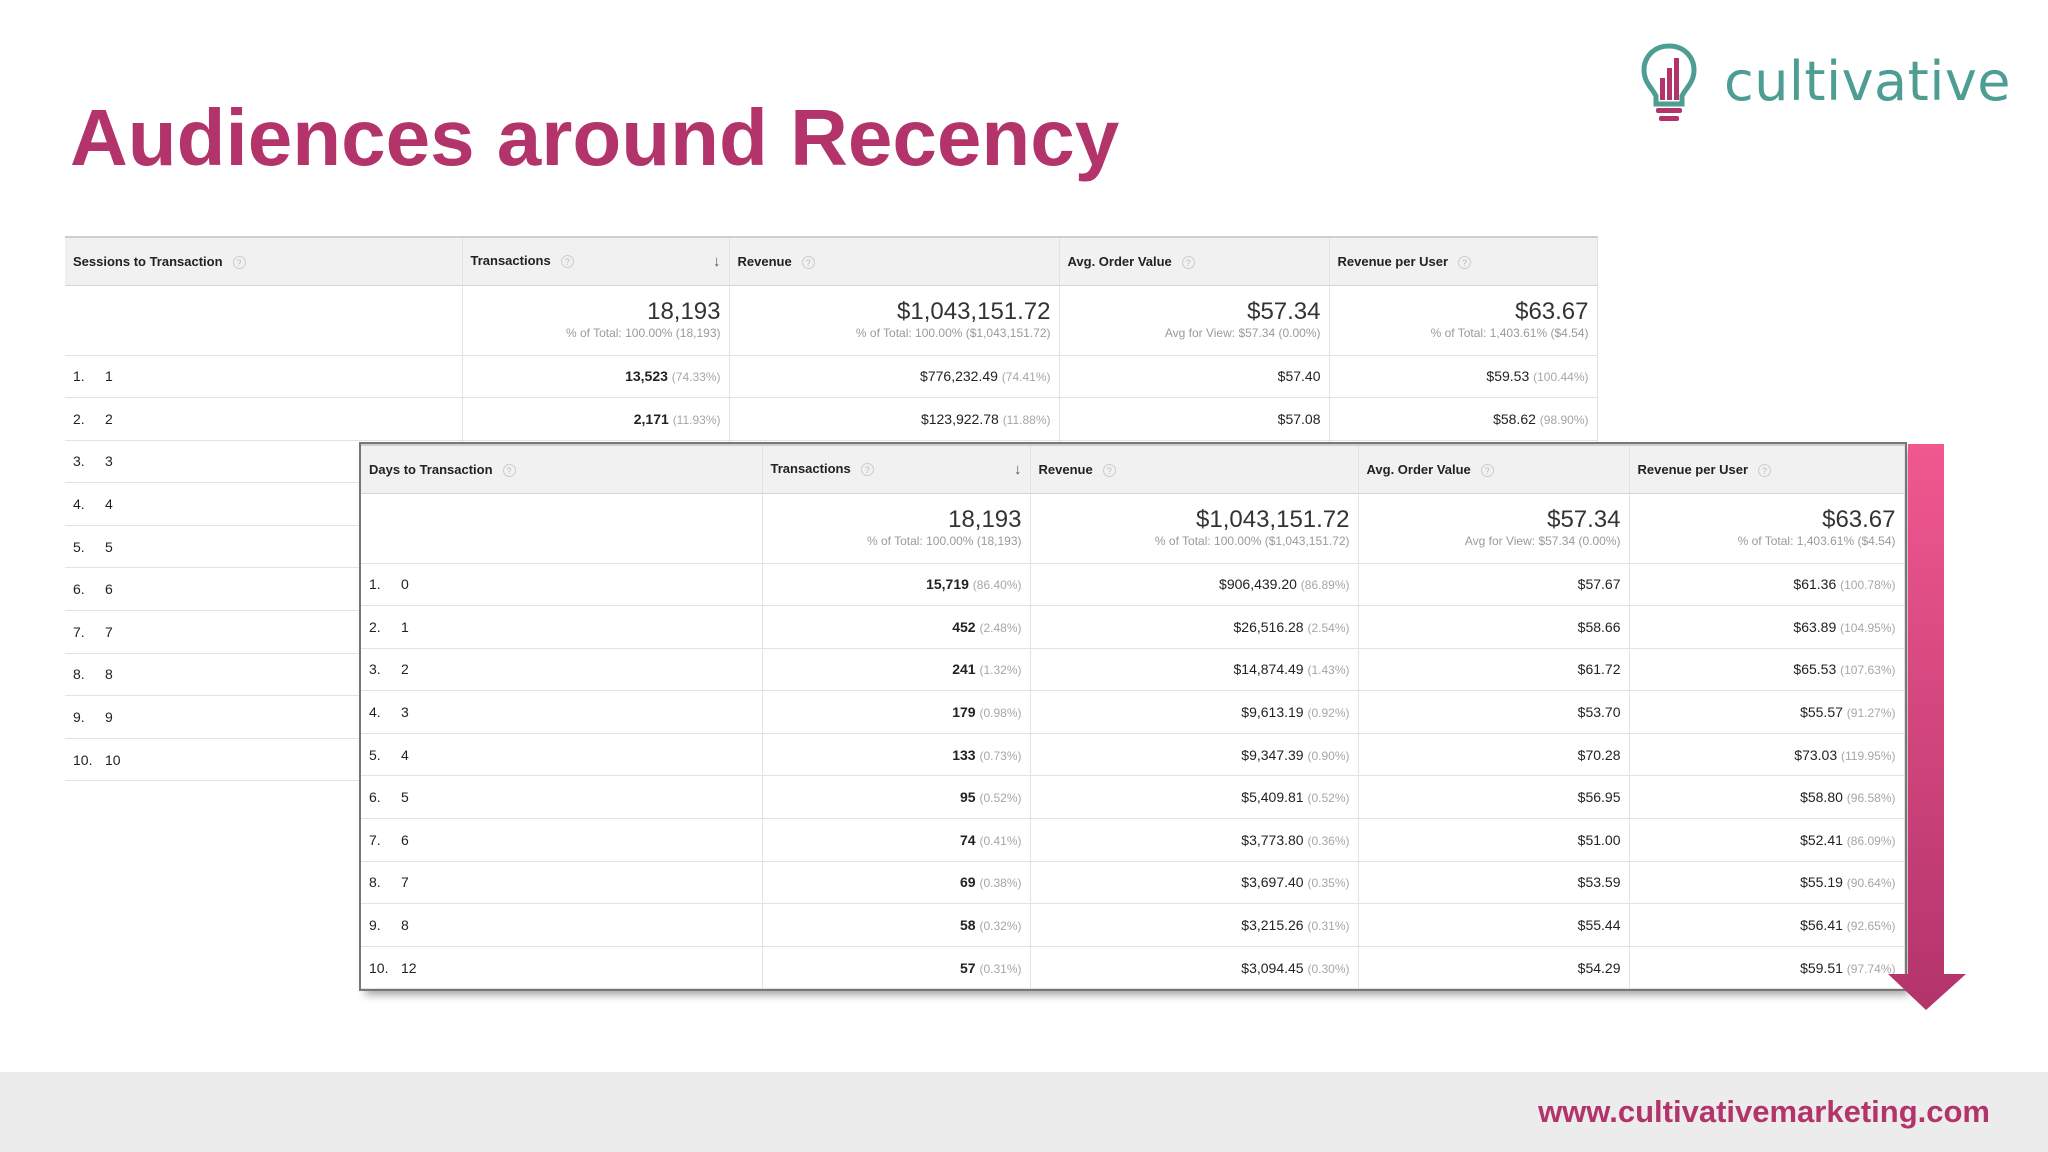 This screenshot has width=2048, height=1152. What do you see at coordinates (264, 419) in the screenshot?
I see `row-dimension: 2. 2` at bounding box center [264, 419].